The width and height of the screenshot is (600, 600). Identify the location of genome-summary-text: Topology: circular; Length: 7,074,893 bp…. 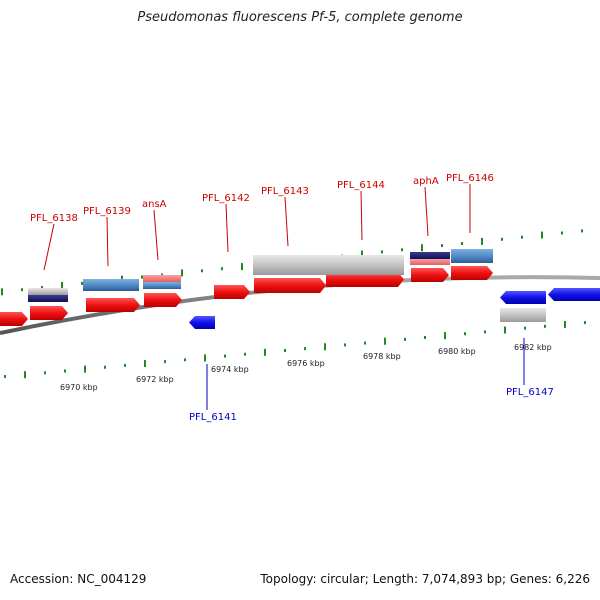
(425, 579).